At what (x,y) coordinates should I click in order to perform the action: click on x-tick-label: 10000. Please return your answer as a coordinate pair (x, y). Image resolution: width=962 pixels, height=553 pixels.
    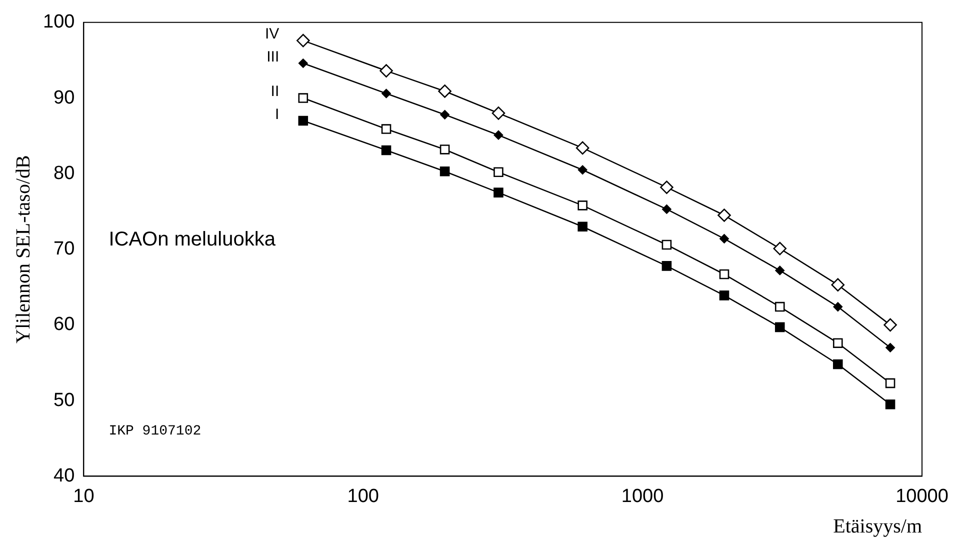
    Looking at the image, I should click on (922, 496).